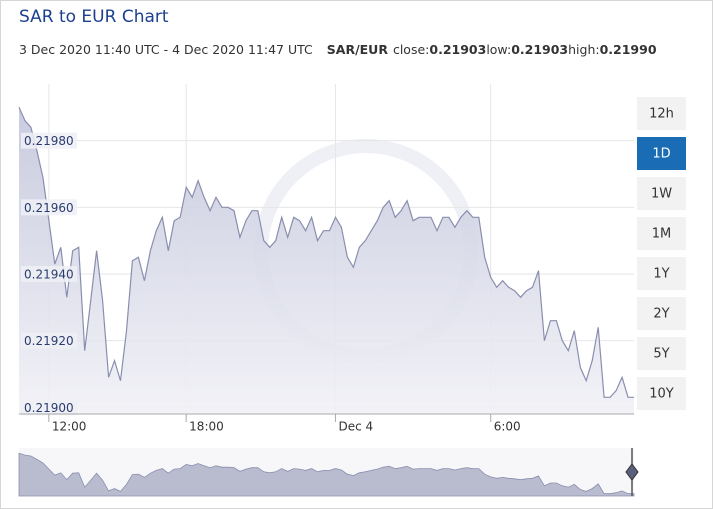 Image resolution: width=713 pixels, height=509 pixels. What do you see at coordinates (411, 49) in the screenshot?
I see `stat-label: close:` at bounding box center [411, 49].